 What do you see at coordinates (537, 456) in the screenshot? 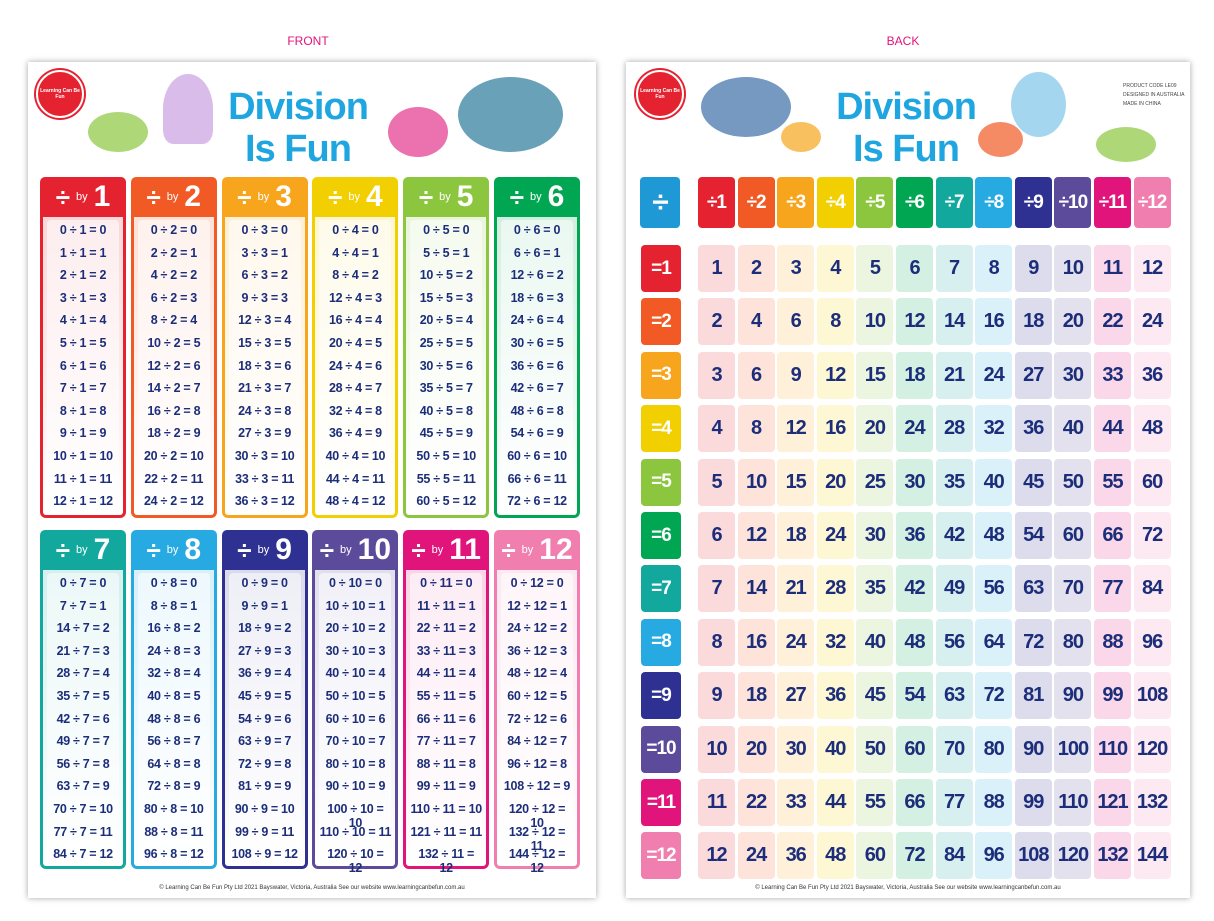
I see `equation: 60 ÷ 6 = 10` at bounding box center [537, 456].